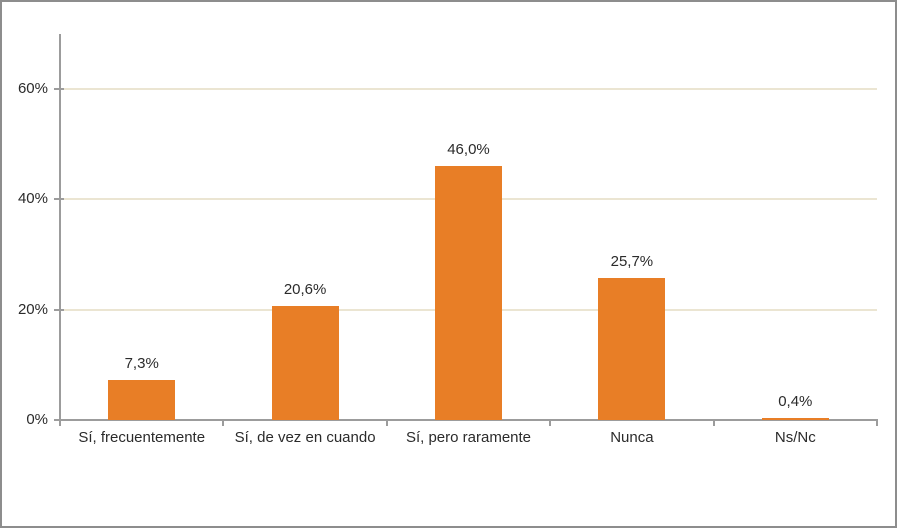 The image size is (899, 530). Describe the element at coordinates (60, 227) in the screenshot. I see `y-axis-line` at that location.